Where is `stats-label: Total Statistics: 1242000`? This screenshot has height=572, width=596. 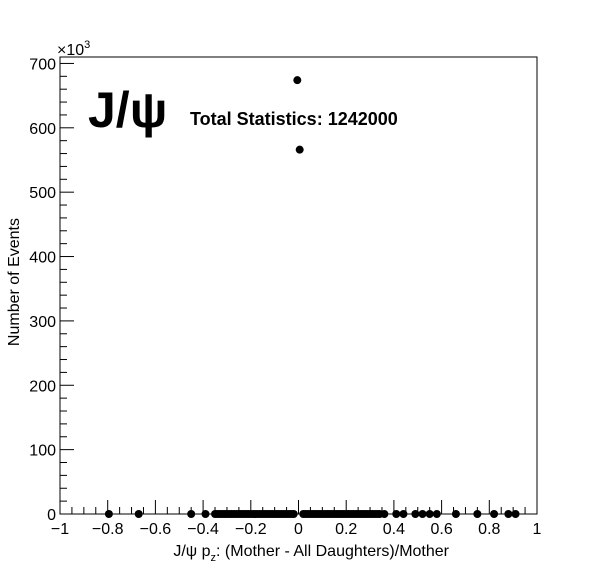 stats-label: Total Statistics: 1242000 is located at coordinates (294, 119).